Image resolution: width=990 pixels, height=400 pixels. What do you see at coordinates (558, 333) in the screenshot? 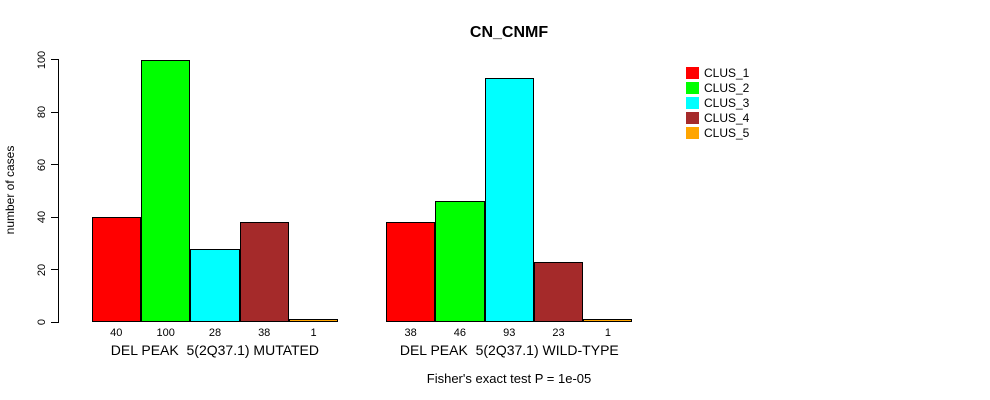
I see `bar-value-label: 23` at bounding box center [558, 333].